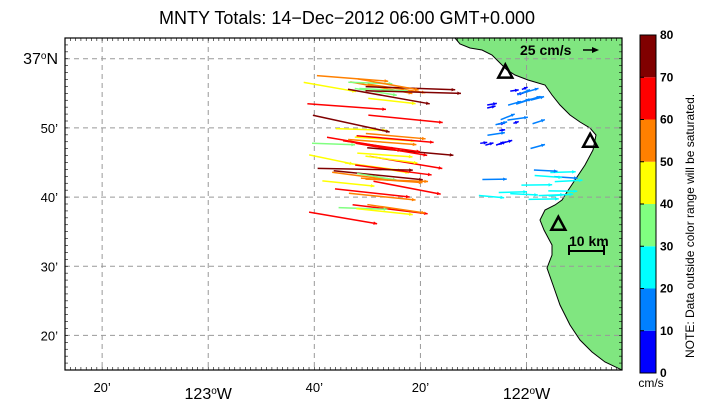  I want to click on latitude-labels: 37oN 50’ 40’ 30’ 20’, so click(40, 196).